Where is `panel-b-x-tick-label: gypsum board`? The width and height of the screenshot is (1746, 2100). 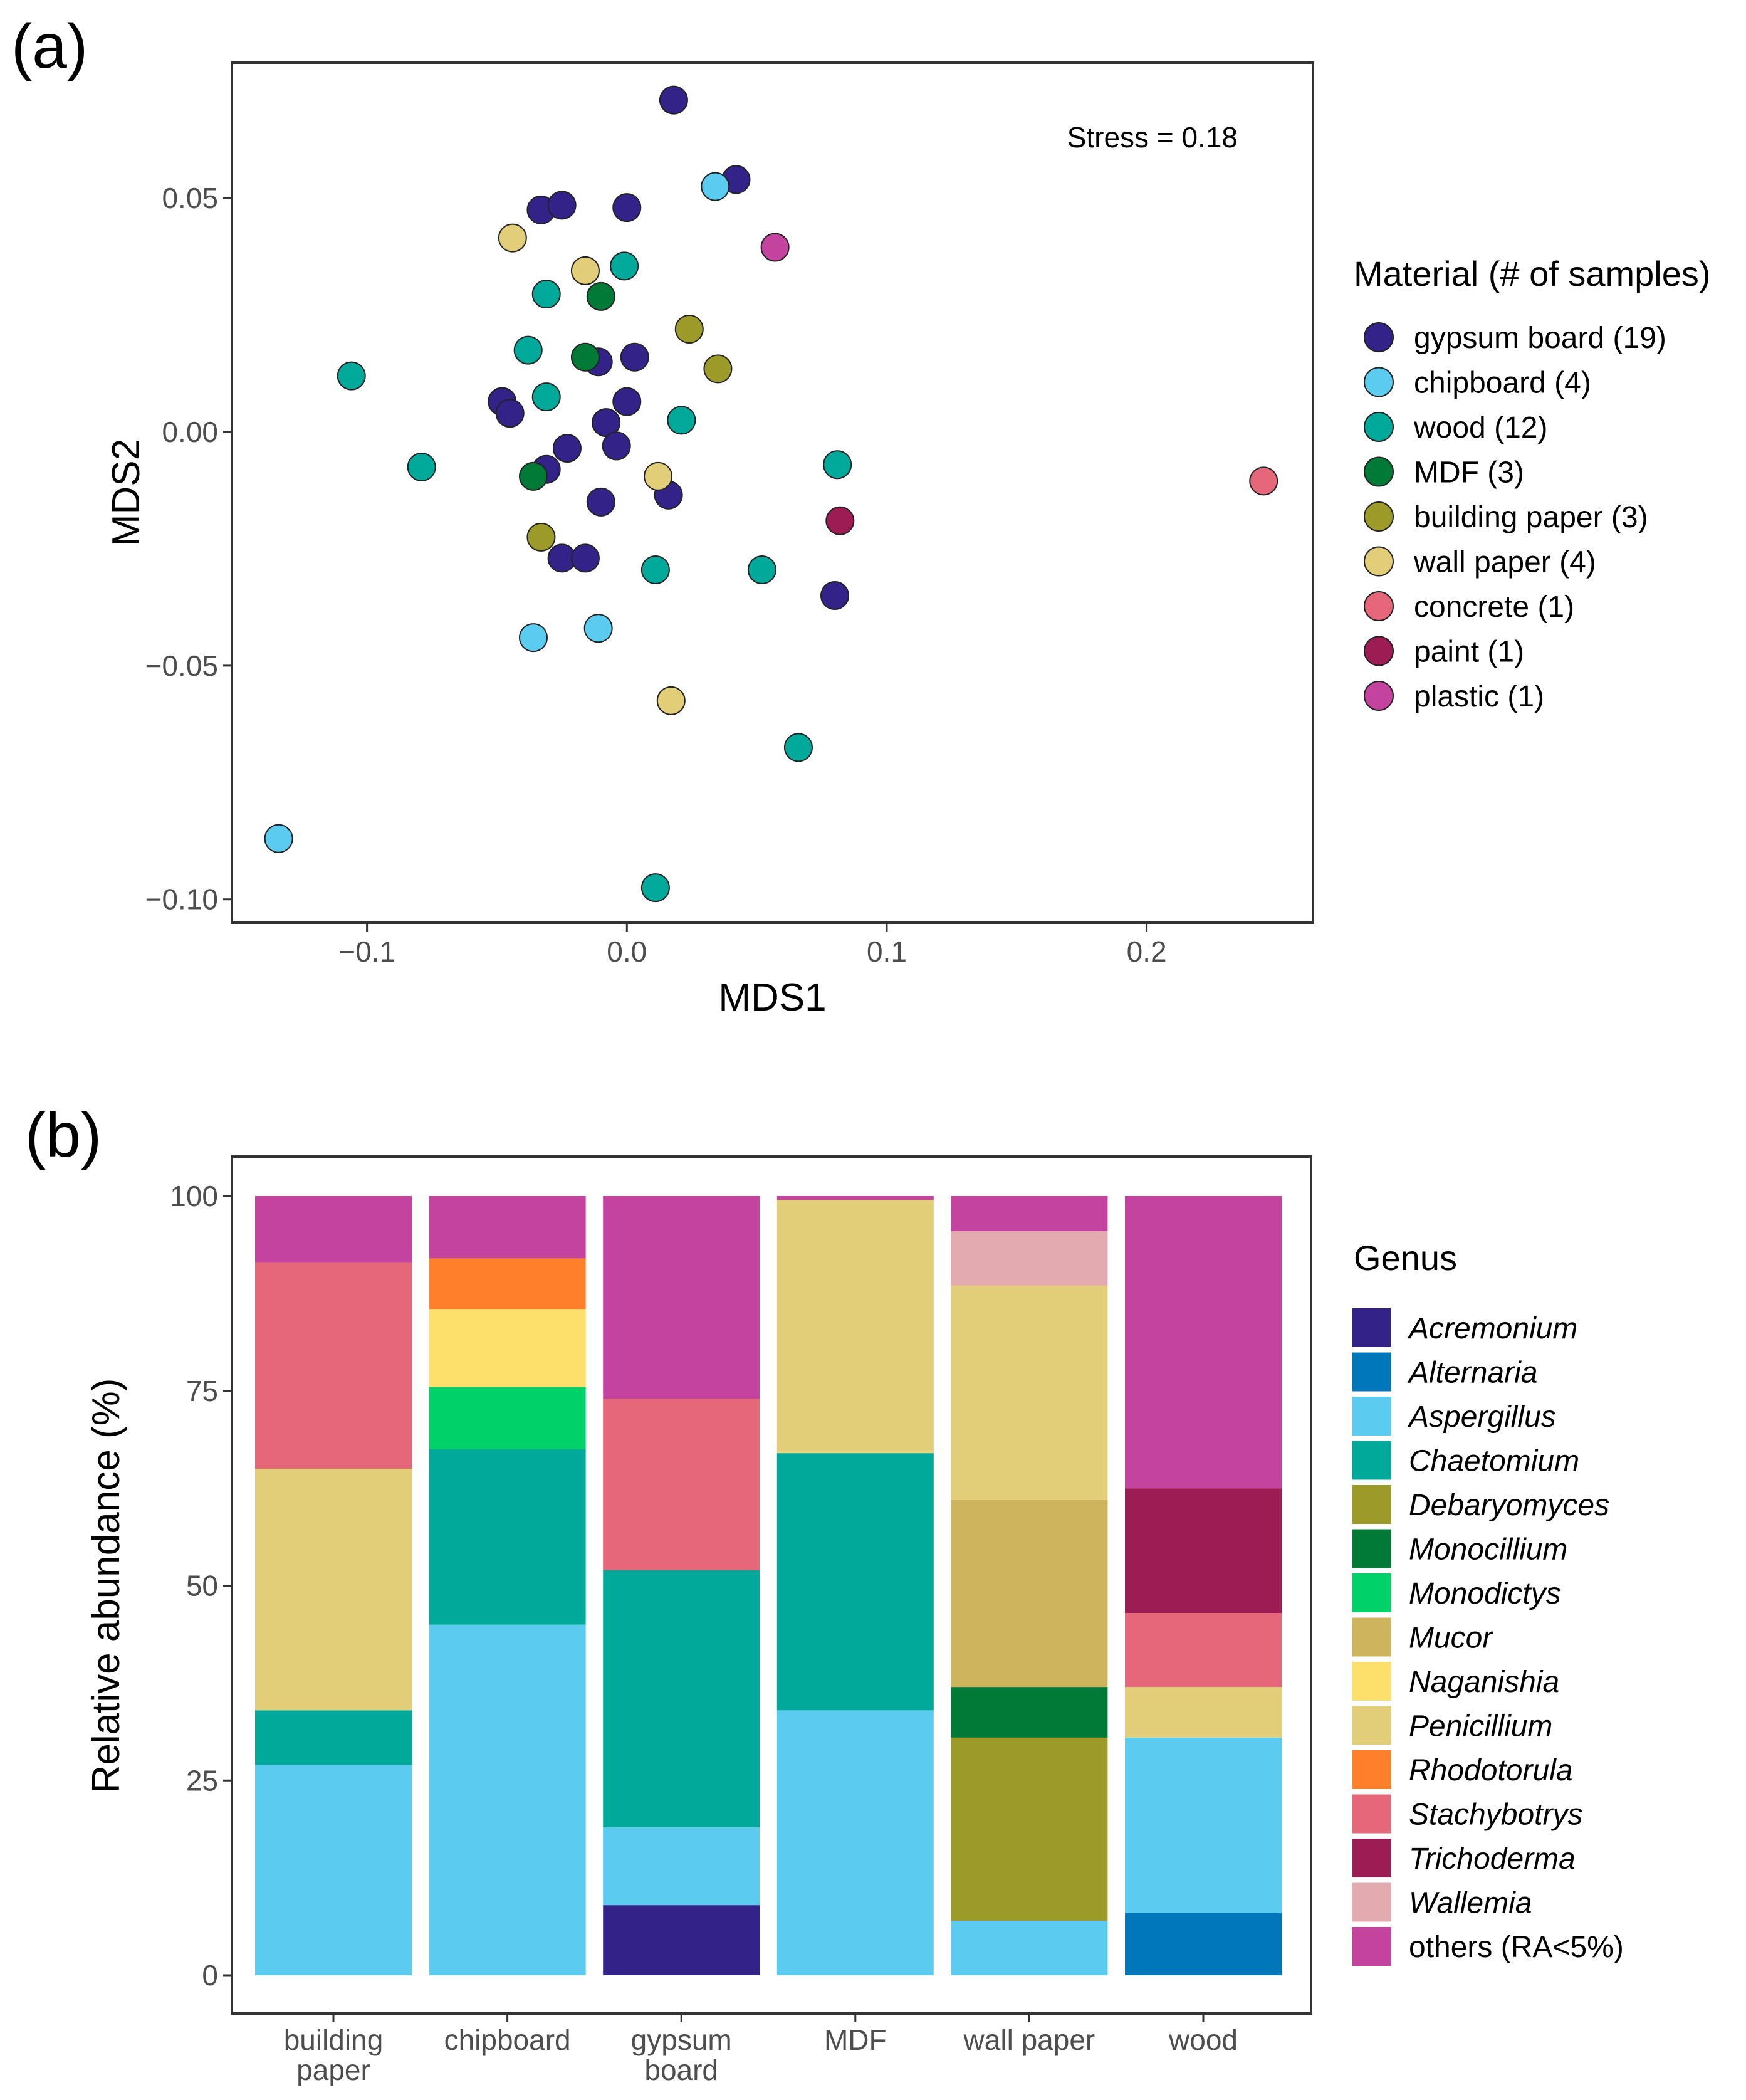 panel-b-x-tick-label: gypsum board is located at coordinates (681, 2055).